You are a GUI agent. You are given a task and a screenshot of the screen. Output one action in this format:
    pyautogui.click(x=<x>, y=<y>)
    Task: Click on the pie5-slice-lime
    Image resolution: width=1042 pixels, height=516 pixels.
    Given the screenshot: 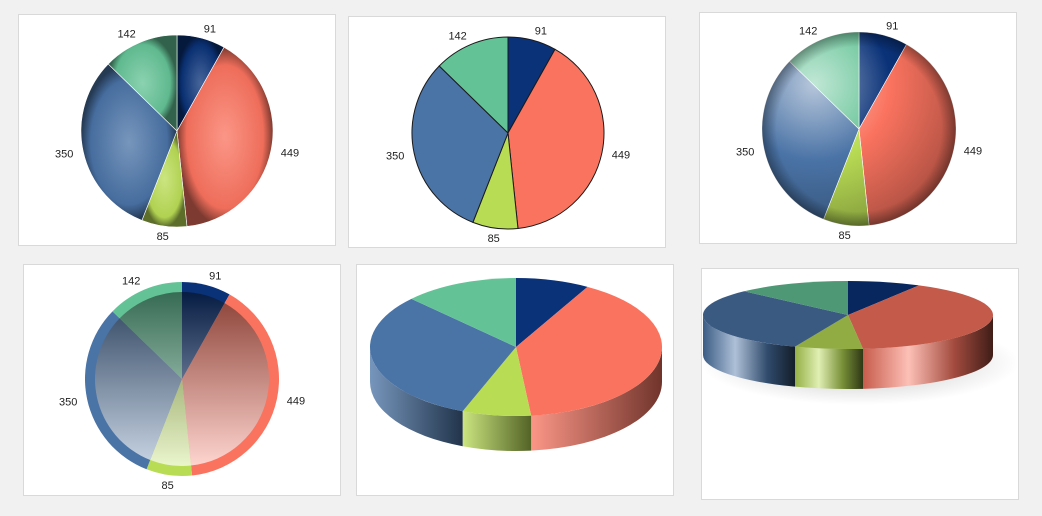 What is the action you would take?
    pyautogui.click(x=497, y=382)
    